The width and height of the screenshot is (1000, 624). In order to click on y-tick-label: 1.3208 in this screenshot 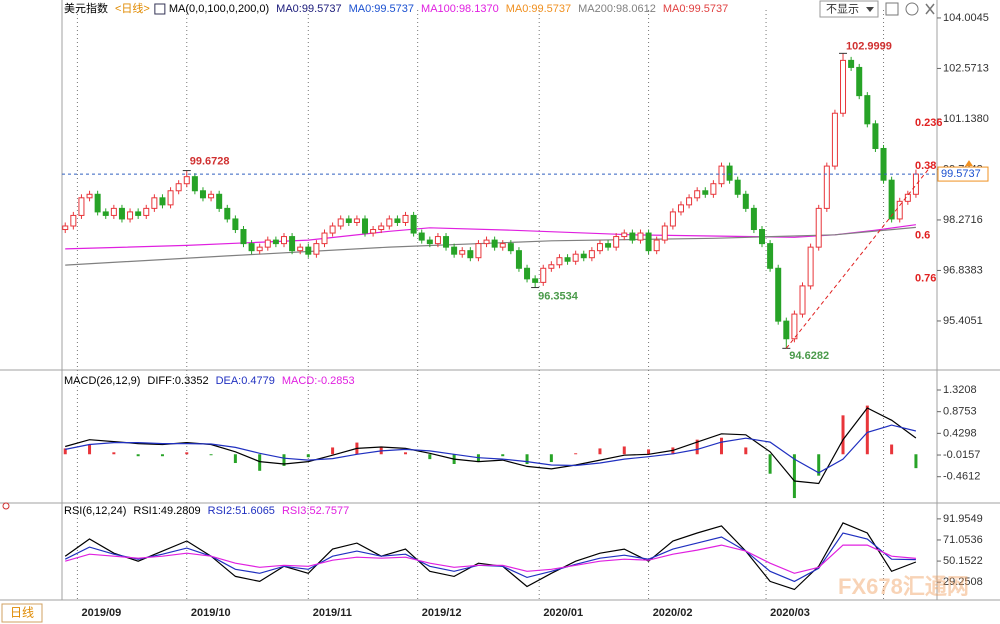, I will do `click(960, 390)`.